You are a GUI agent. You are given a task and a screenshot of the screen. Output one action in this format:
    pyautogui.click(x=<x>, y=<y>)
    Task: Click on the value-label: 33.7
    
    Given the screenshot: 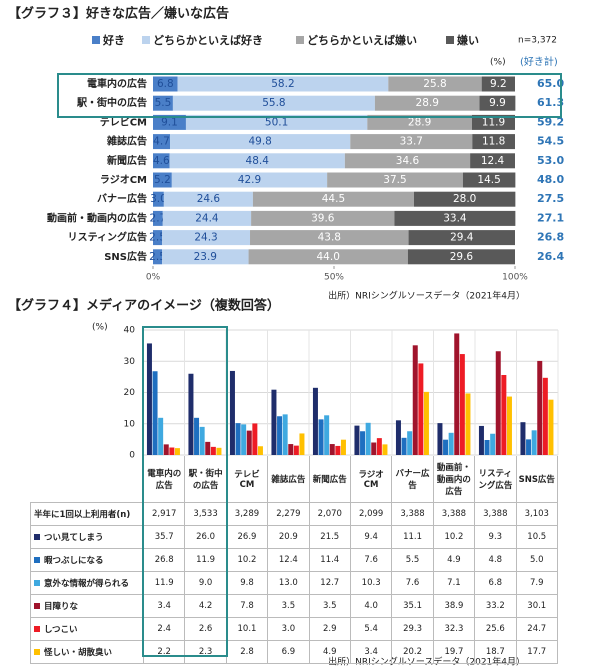 What is the action you would take?
    pyautogui.click(x=411, y=142)
    